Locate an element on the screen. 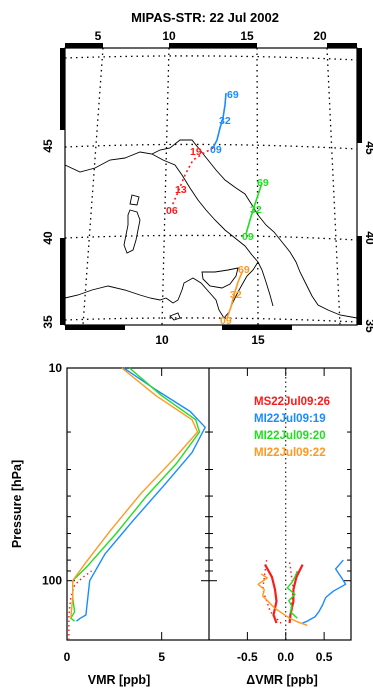  track-mi22 is located at coordinates (235, 294).